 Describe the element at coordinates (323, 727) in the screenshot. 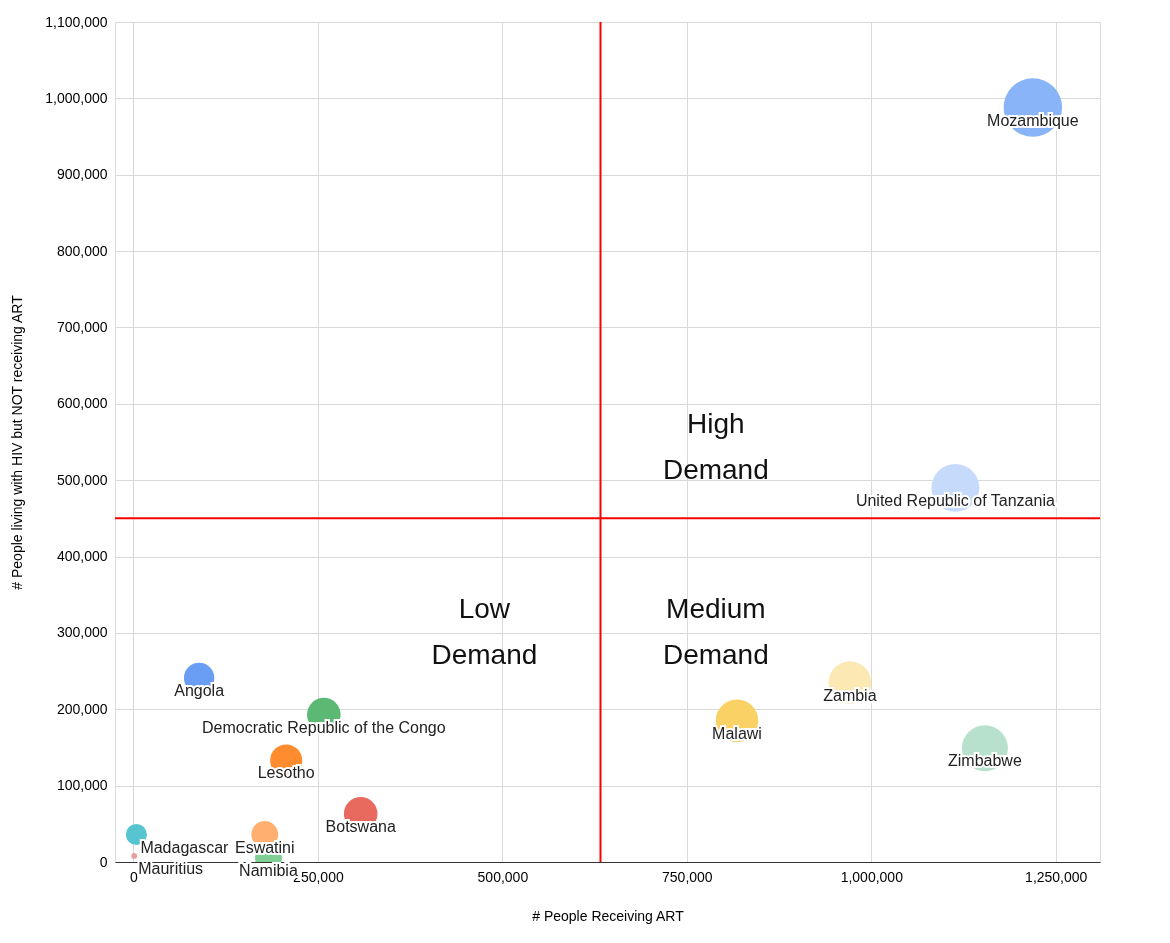

I see `data-label: Democratic Republic of the Congo` at that location.